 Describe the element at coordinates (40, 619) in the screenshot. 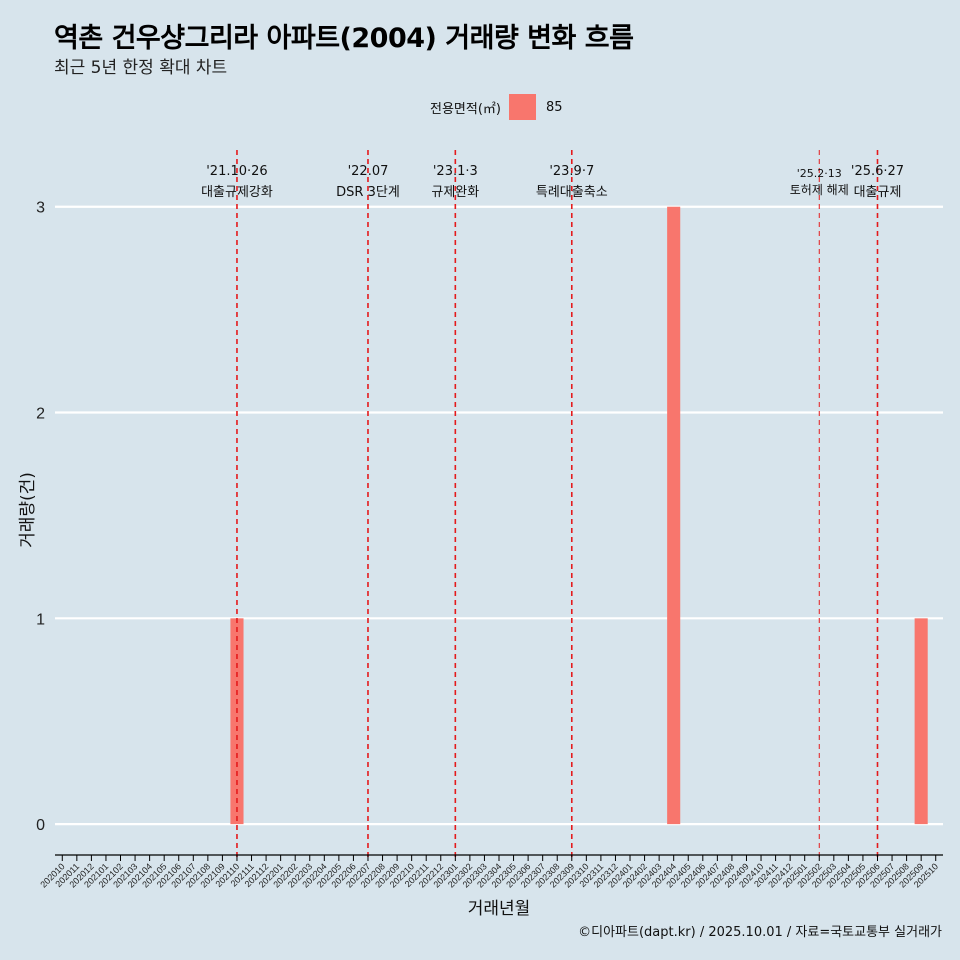

I see `y-tick-label: 1` at that location.